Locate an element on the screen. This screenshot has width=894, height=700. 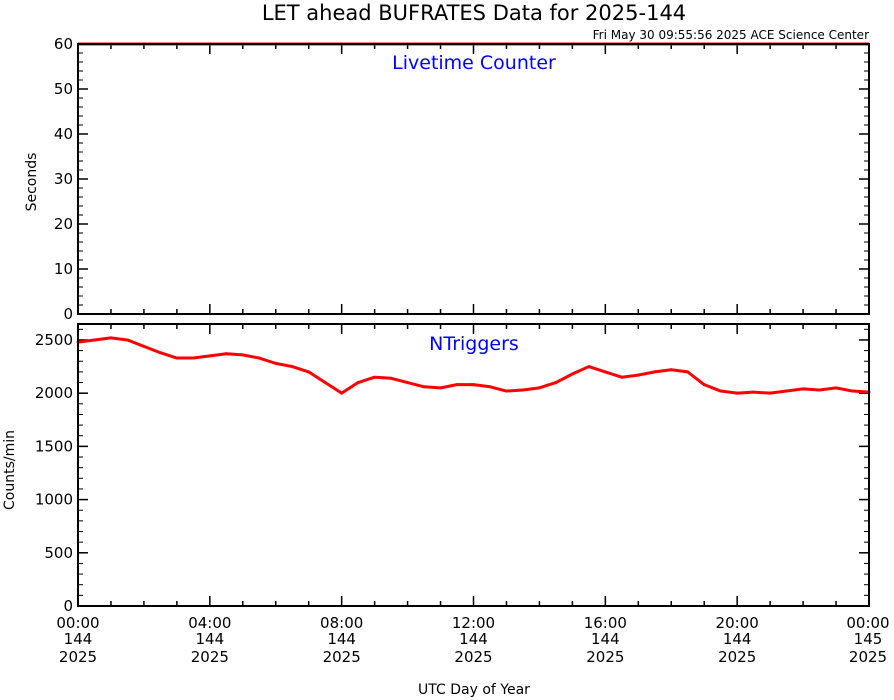
livetime-y-tick-label: 40 is located at coordinates (63, 134).